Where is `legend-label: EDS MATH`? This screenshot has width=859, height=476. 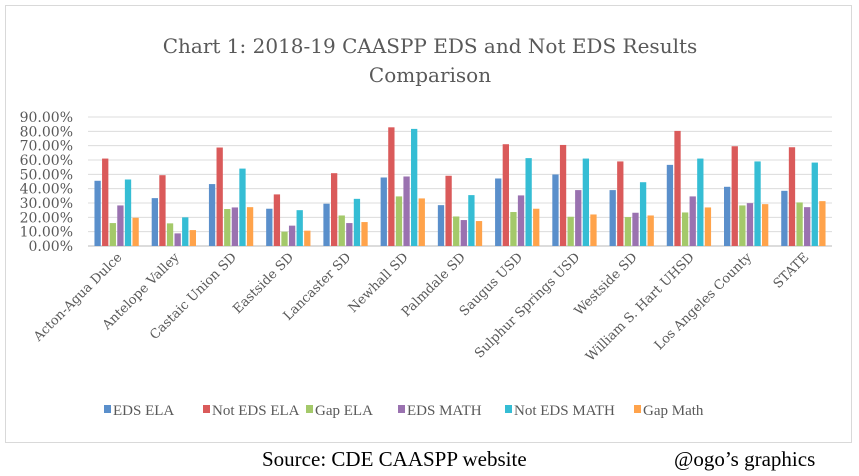
legend-label: EDS MATH is located at coordinates (444, 411).